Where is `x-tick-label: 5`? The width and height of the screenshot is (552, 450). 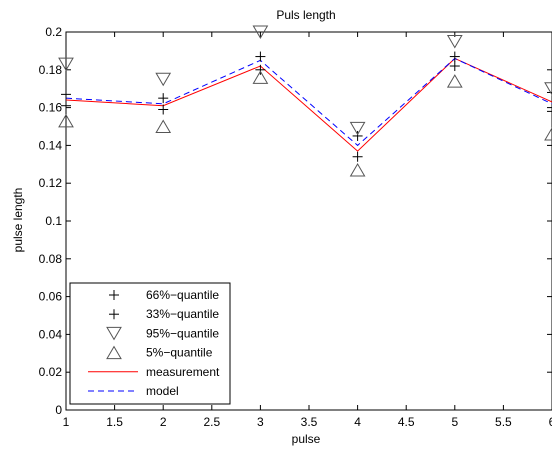 x-tick-label: 5 is located at coordinates (454, 422).